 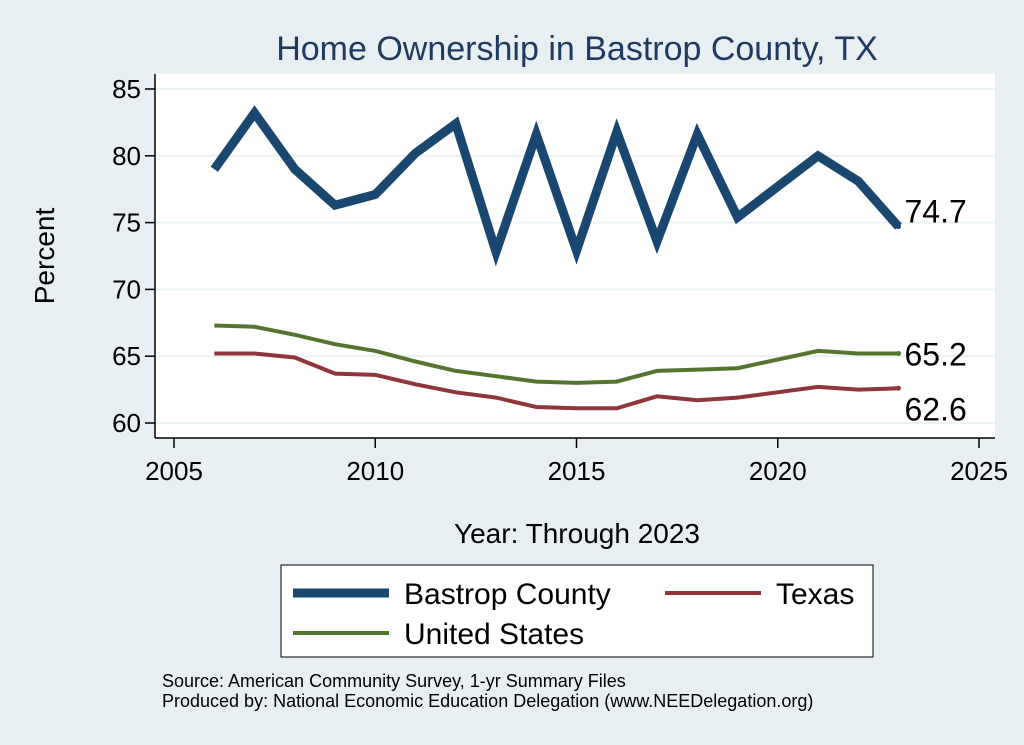 I want to click on y-tick-label: 85, so click(x=126, y=89).